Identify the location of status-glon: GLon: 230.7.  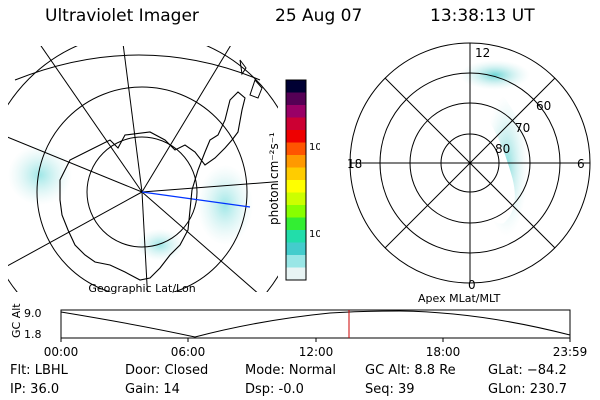
(528, 389).